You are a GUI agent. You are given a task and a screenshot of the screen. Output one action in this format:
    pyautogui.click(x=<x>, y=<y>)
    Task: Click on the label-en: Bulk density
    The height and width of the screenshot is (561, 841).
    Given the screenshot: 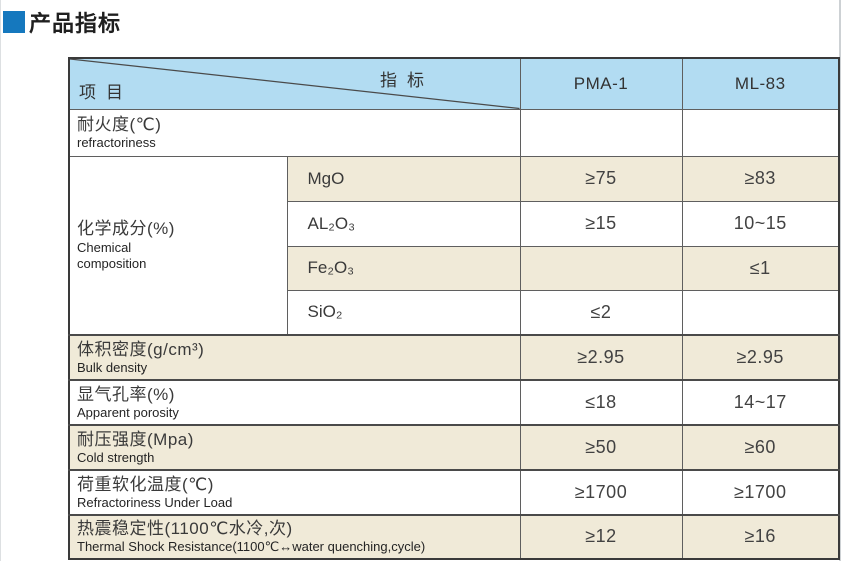 What is the action you would take?
    pyautogui.click(x=112, y=367)
    